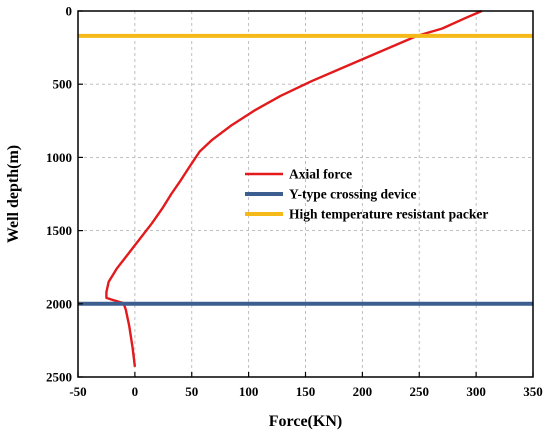 Image resolution: width=550 pixels, height=436 pixels. I want to click on y-tick-label: 2000, so click(59, 303).